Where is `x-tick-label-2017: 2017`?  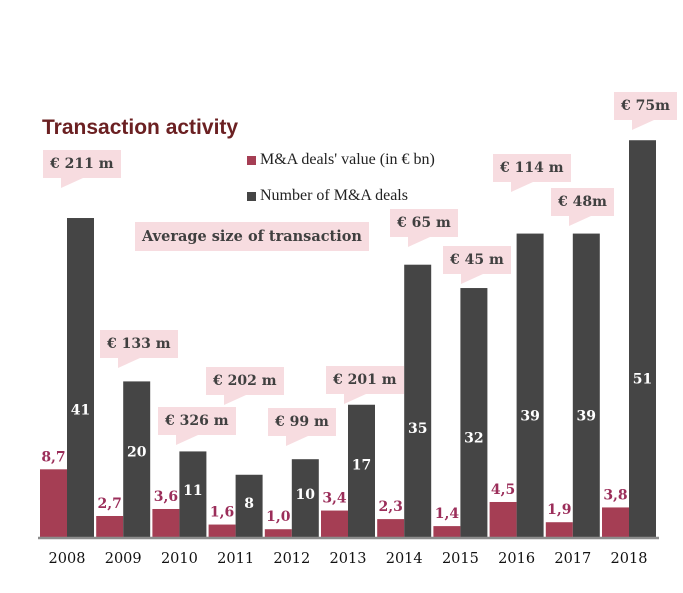
x-tick-label-2017: 2017 is located at coordinates (572, 559).